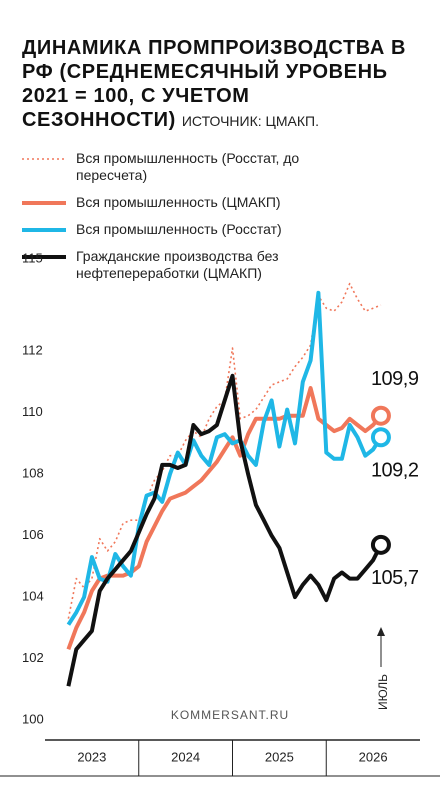 This screenshot has width=440, height=800. I want to click on value-label: 109,9, so click(395, 379).